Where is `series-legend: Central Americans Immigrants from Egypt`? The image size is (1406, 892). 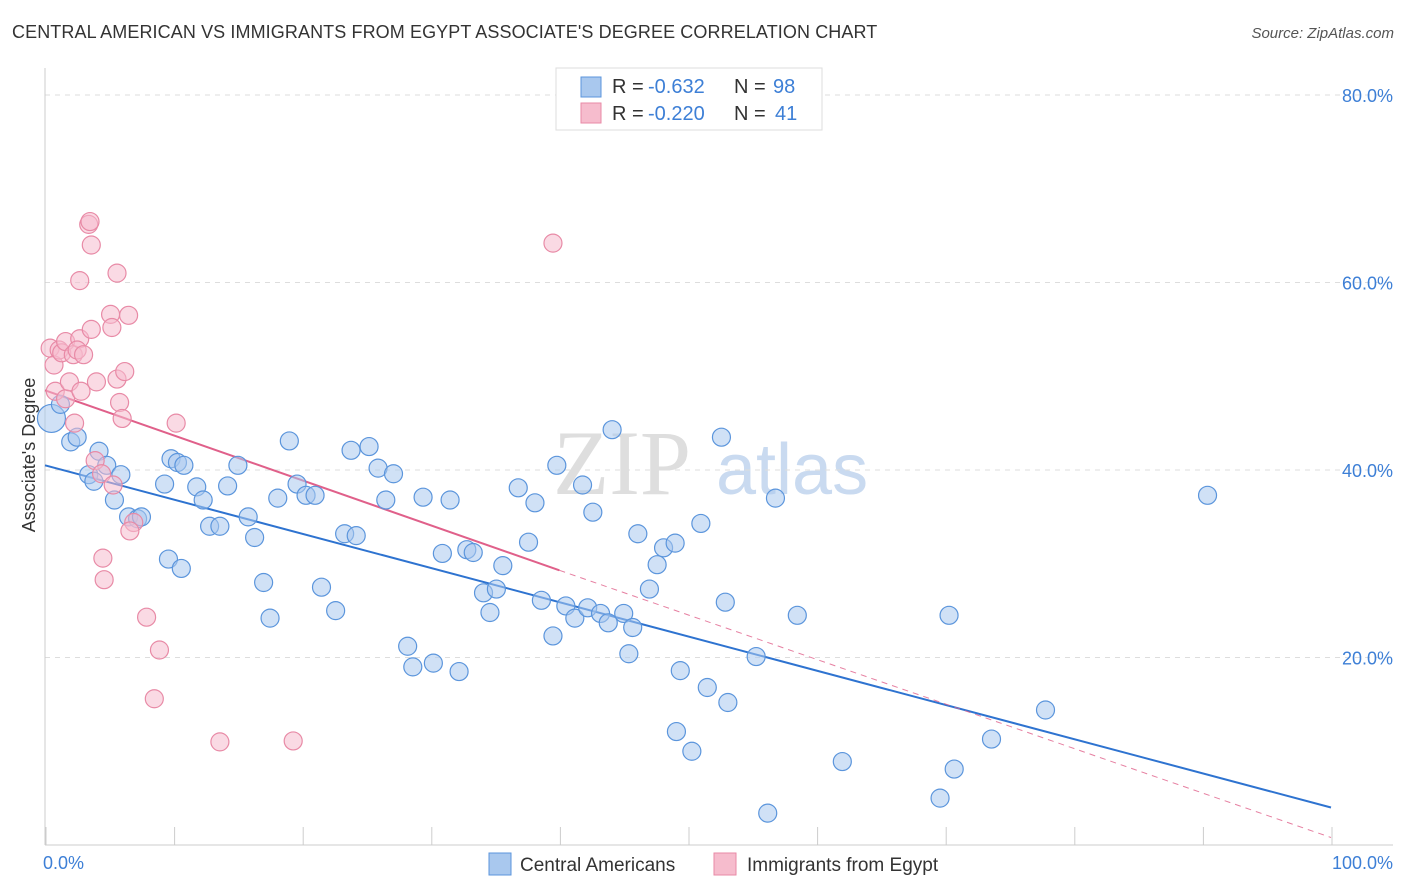
series-legend: Central Americans Immigrants from Egypt is located at coordinates (713, 864).